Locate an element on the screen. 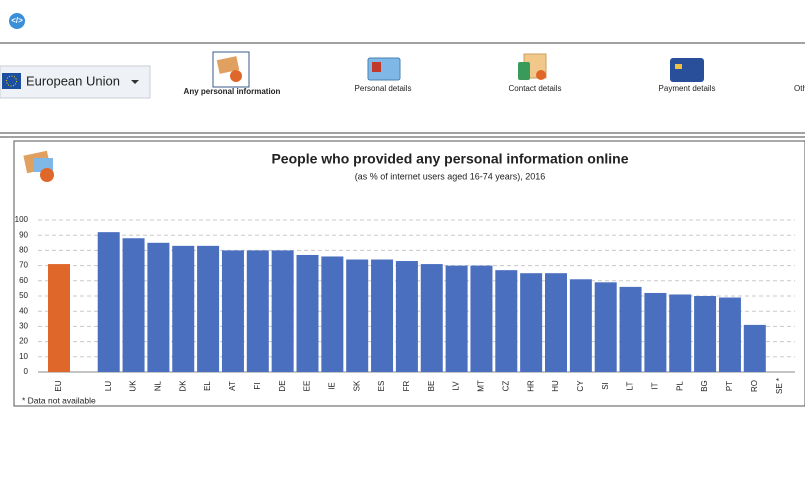 The image size is (805, 482). x-tick-label: IE is located at coordinates (331, 386).